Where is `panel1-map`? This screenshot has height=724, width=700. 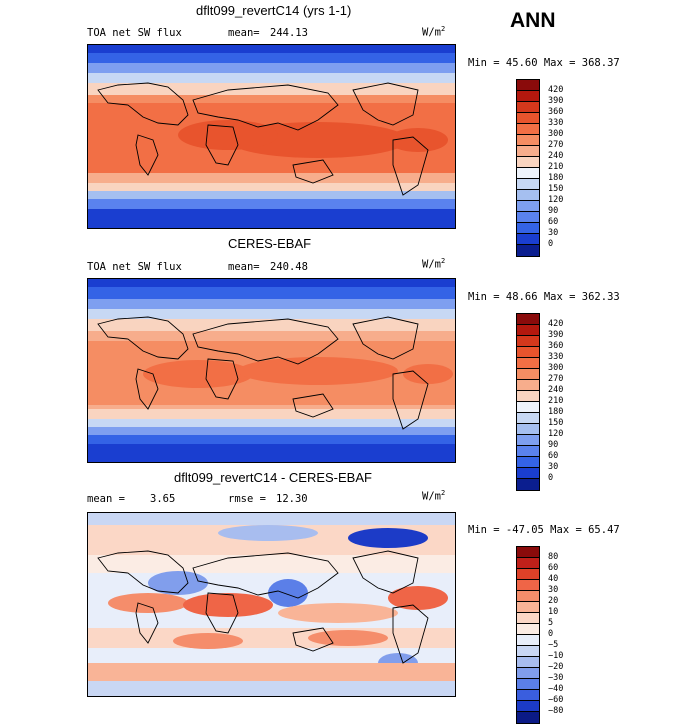 panel1-map is located at coordinates (271, 136).